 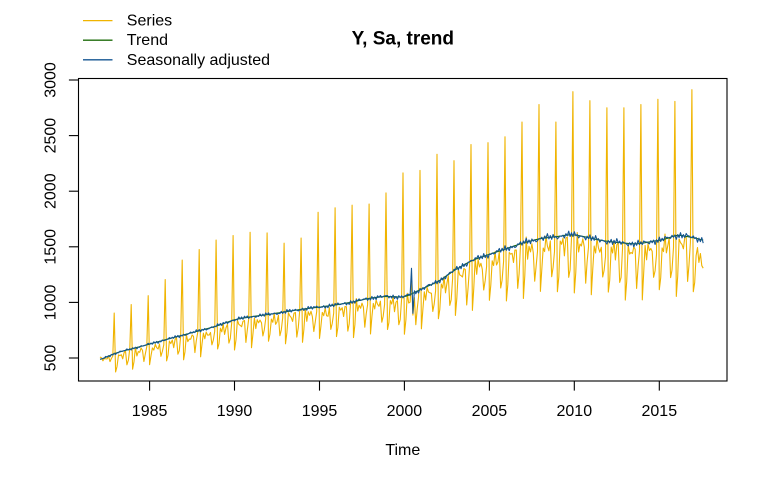 What do you see at coordinates (150, 411) in the screenshot?
I see `svg-text: 1985` at bounding box center [150, 411].